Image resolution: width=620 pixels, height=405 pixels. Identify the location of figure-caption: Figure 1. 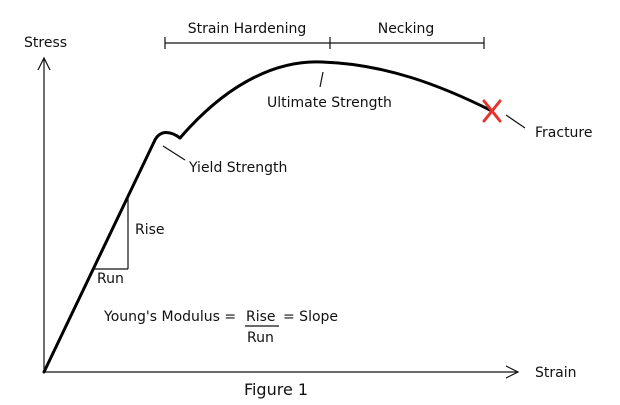
(276, 389).